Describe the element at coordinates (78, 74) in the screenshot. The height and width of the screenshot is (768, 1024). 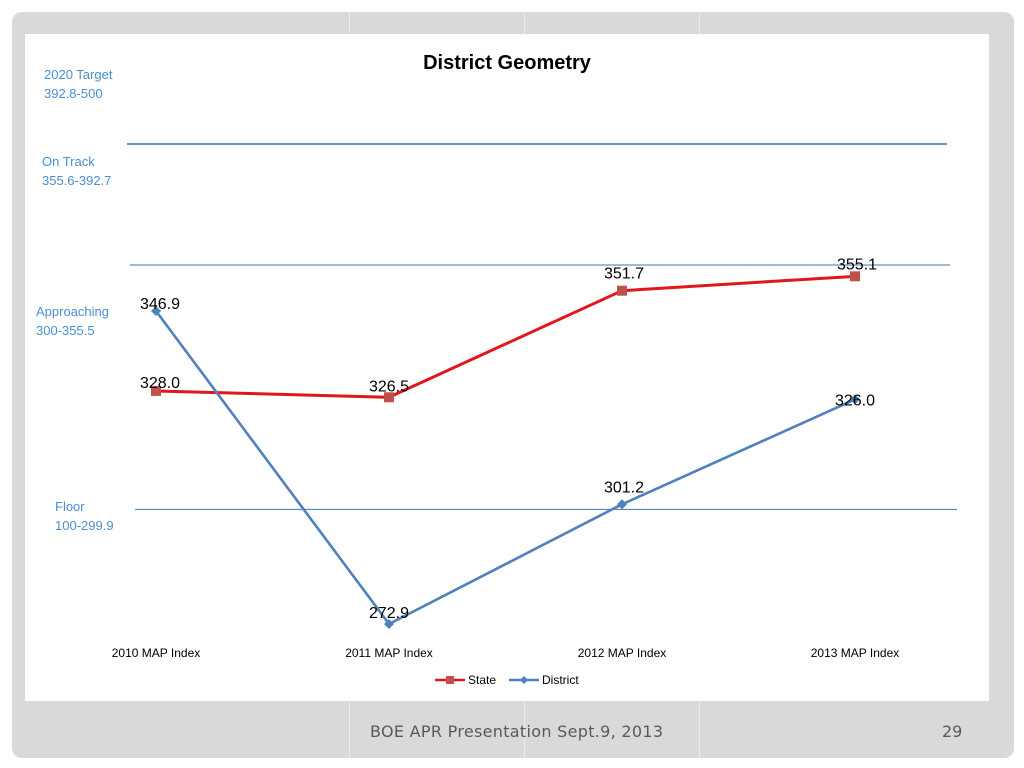
I see `band-label: 2020 Target` at that location.